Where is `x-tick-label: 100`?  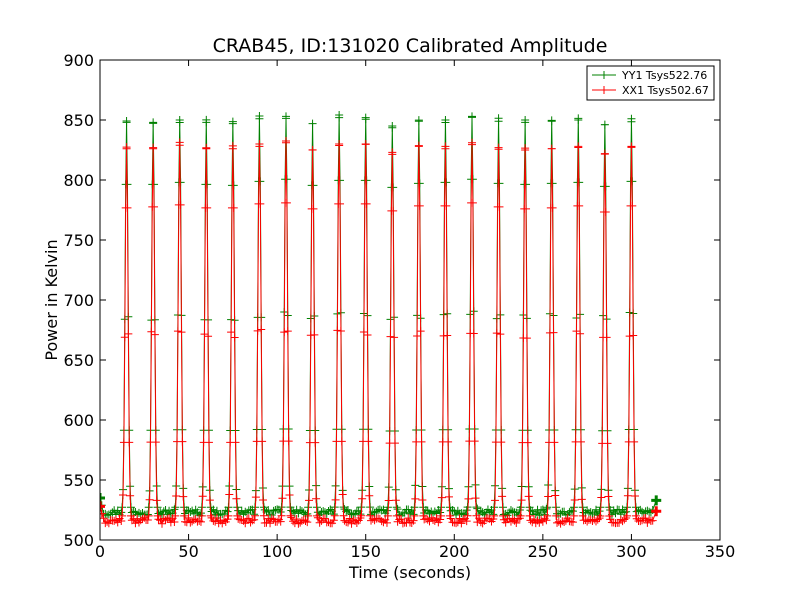 x-tick-label: 100 is located at coordinates (277, 551).